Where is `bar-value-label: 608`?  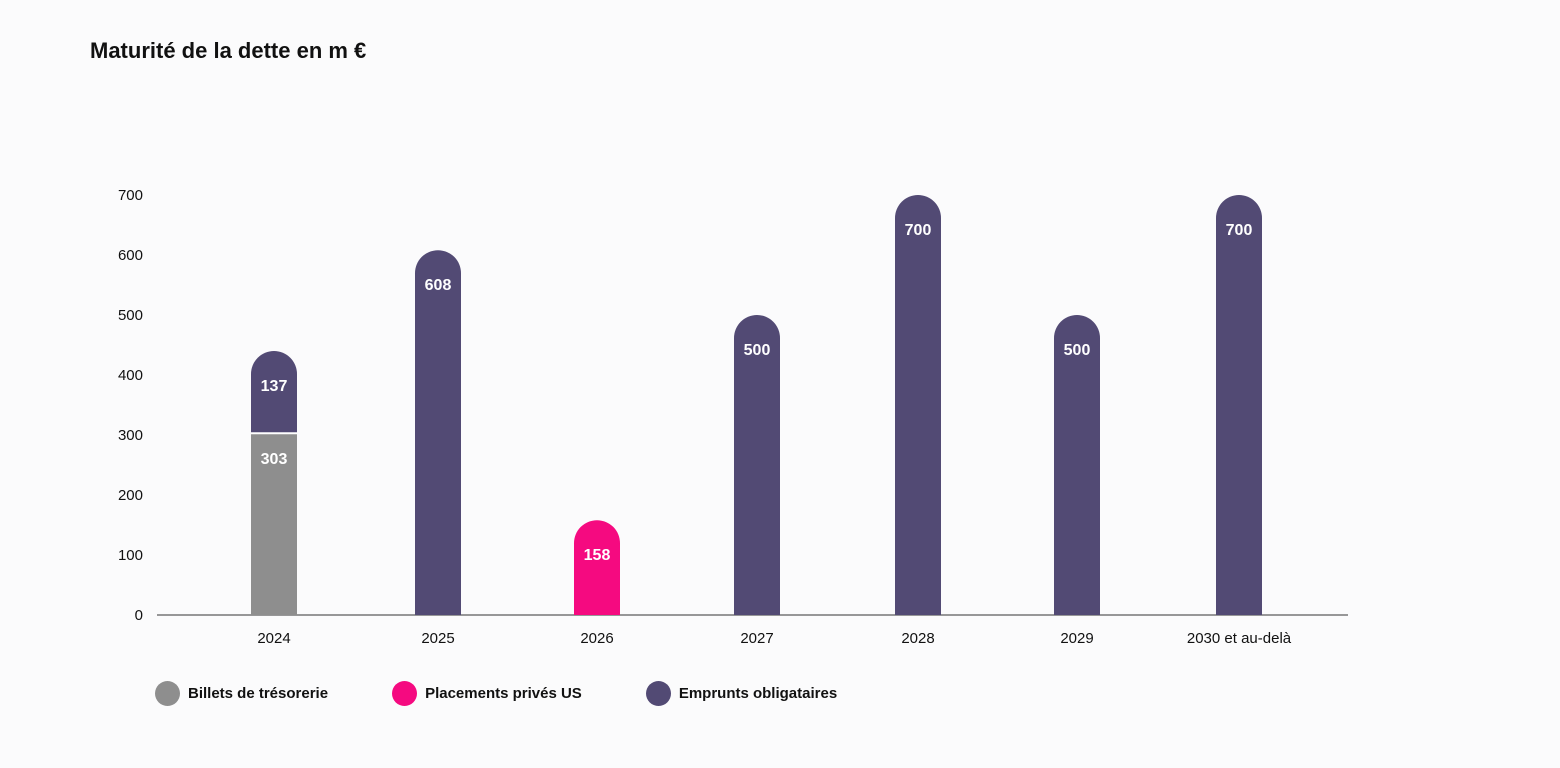 bar-value-label: 608 is located at coordinates (438, 285).